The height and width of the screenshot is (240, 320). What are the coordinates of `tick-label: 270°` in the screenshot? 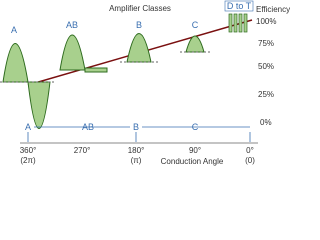 It's located at (82, 150).